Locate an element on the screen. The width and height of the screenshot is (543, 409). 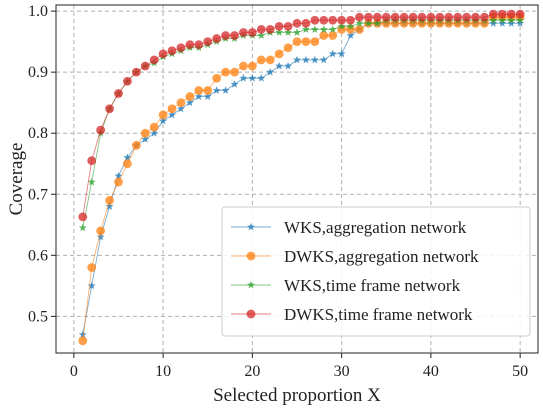
x-tick-label: 40 is located at coordinates (431, 371).